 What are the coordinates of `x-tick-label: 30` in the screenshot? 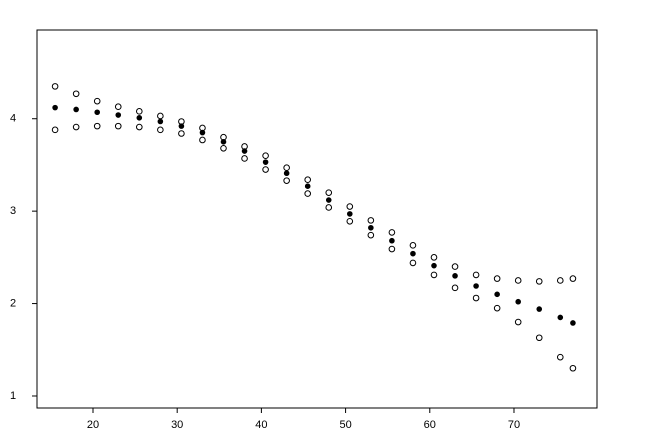 It's located at (177, 425).